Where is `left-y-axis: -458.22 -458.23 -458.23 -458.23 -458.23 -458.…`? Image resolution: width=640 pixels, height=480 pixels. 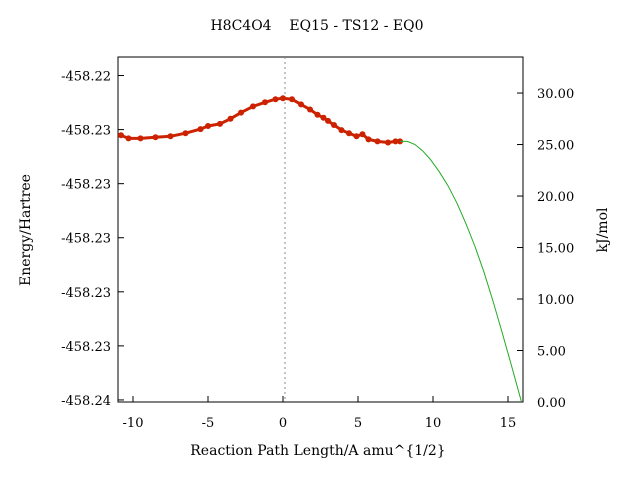
left-y-axis: -458.22 -458.23 -458.23 -458.23 -458.23 -458.… is located at coordinates (92, 239).